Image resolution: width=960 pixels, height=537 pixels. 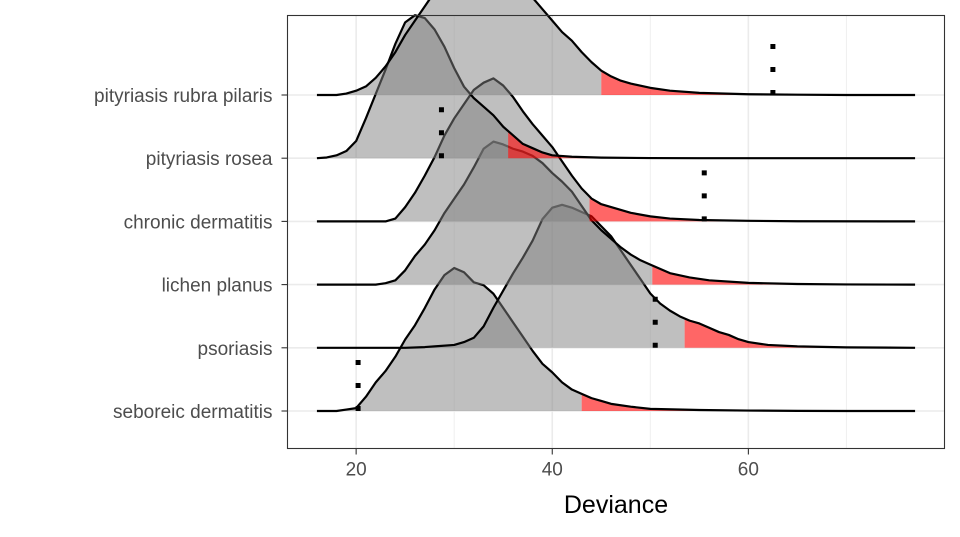 I want to click on y-tick-label: chronic dermatitis, so click(x=198, y=222).